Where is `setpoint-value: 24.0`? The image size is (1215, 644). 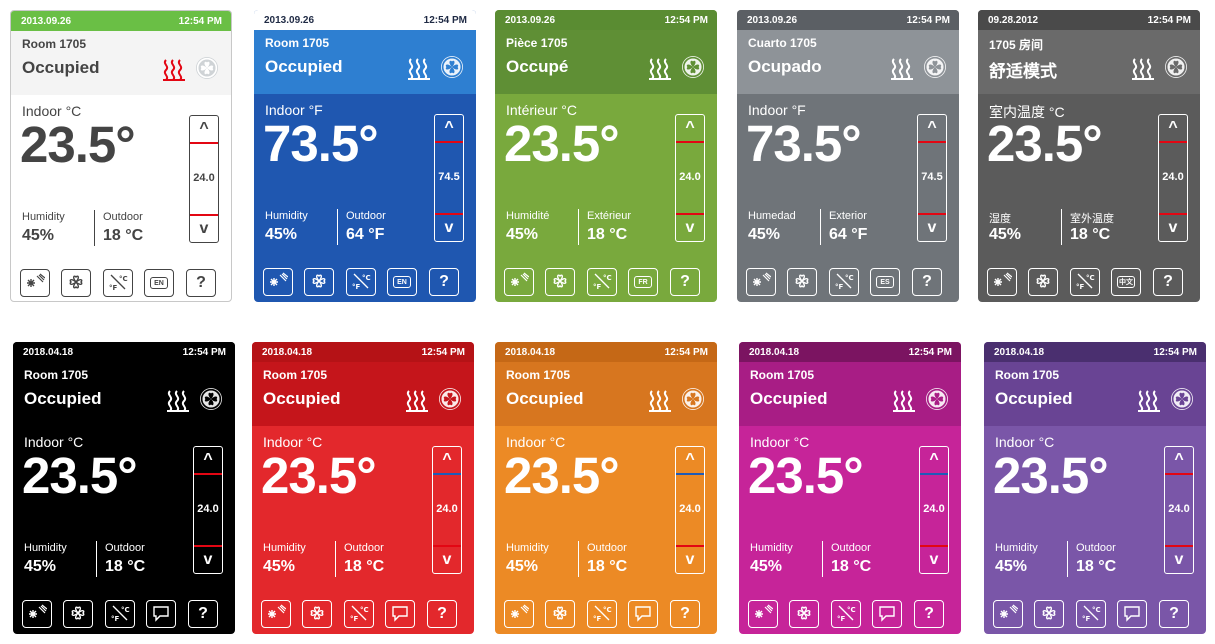 setpoint-value: 24.0 is located at coordinates (690, 509).